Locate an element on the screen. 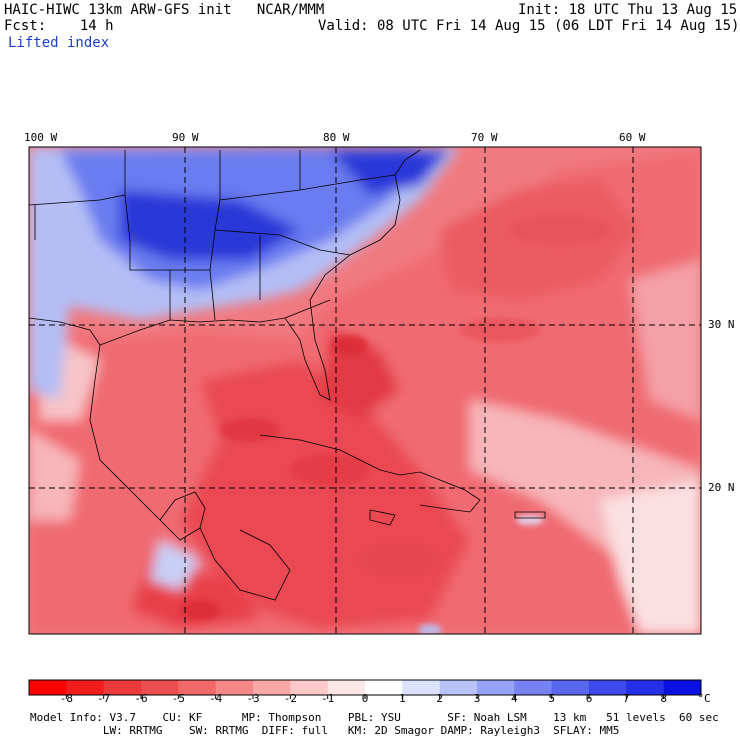 The height and width of the screenshot is (744, 740). colorbar-tick-label: -3 is located at coordinates (253, 698).